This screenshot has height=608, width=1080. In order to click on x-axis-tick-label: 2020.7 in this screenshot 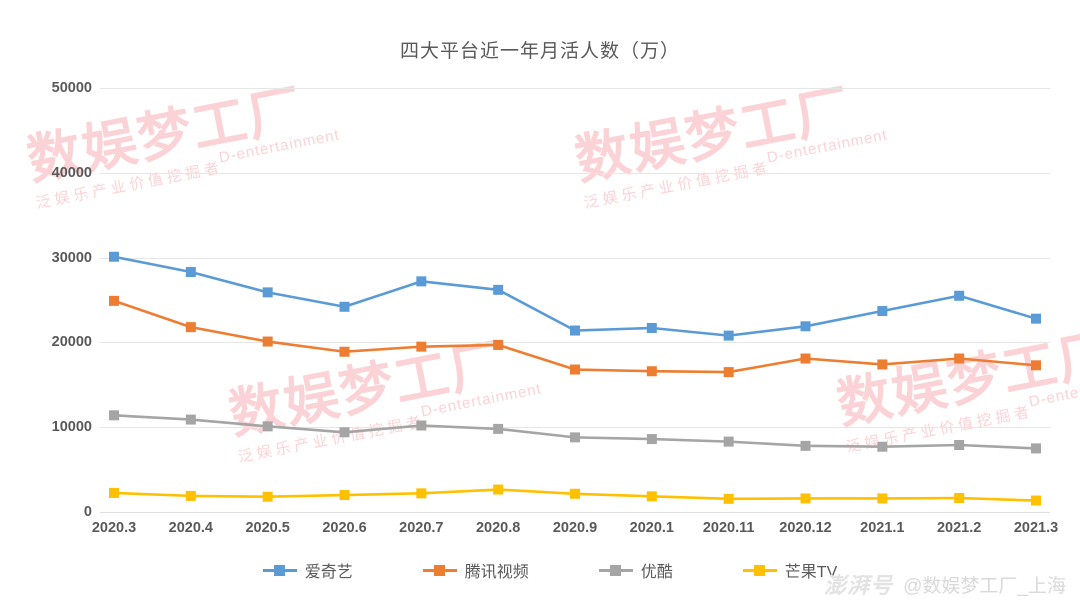, I will do `click(421, 528)`.